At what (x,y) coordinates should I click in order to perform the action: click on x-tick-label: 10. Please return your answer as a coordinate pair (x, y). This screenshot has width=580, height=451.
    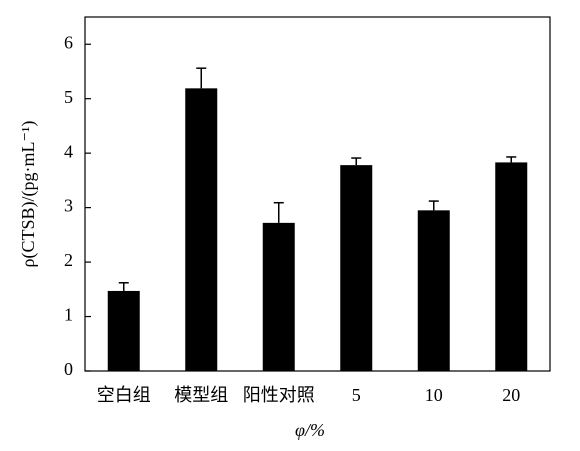
    Looking at the image, I should click on (434, 395).